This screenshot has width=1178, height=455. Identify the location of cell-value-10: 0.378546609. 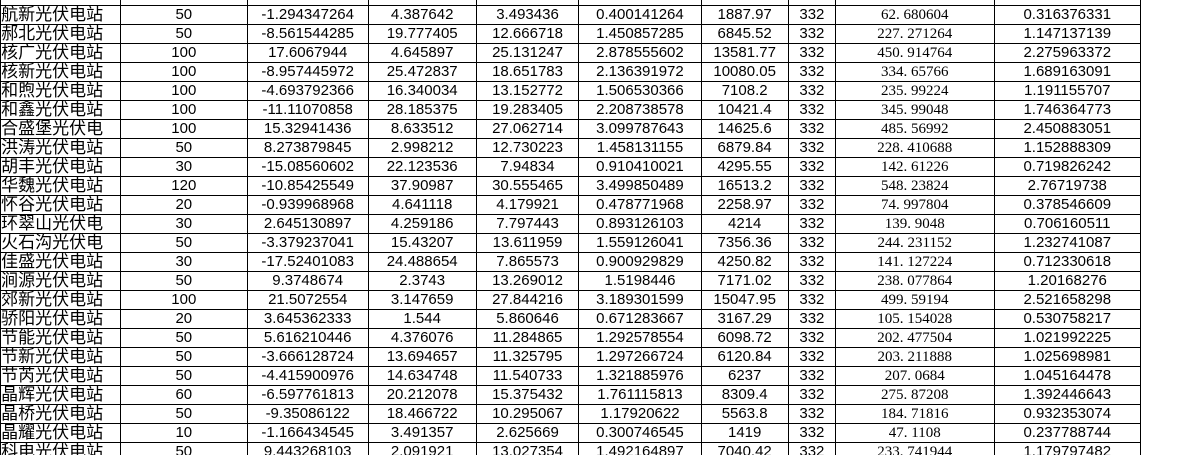
(1067, 205).